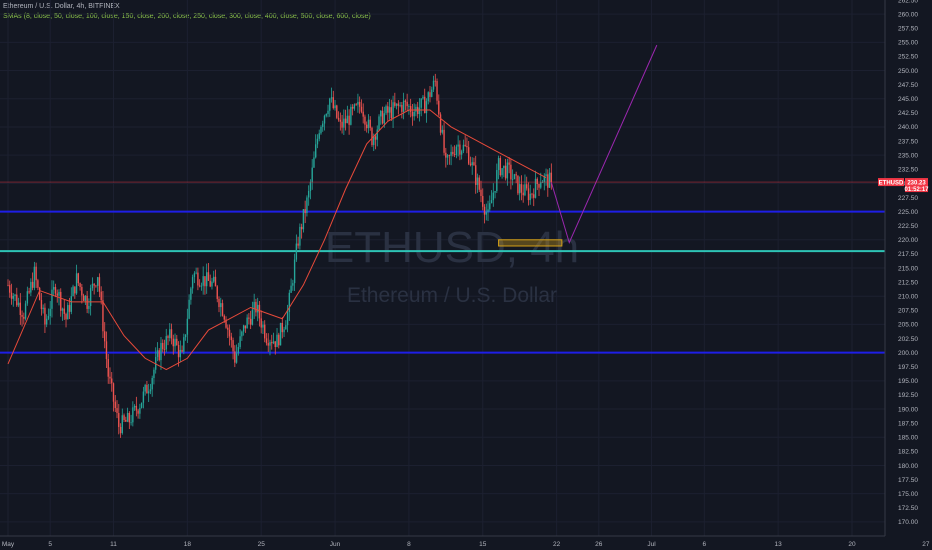 The height and width of the screenshot is (550, 932). What do you see at coordinates (908, 423) in the screenshot?
I see `price-tick-label: 187.50` at bounding box center [908, 423].